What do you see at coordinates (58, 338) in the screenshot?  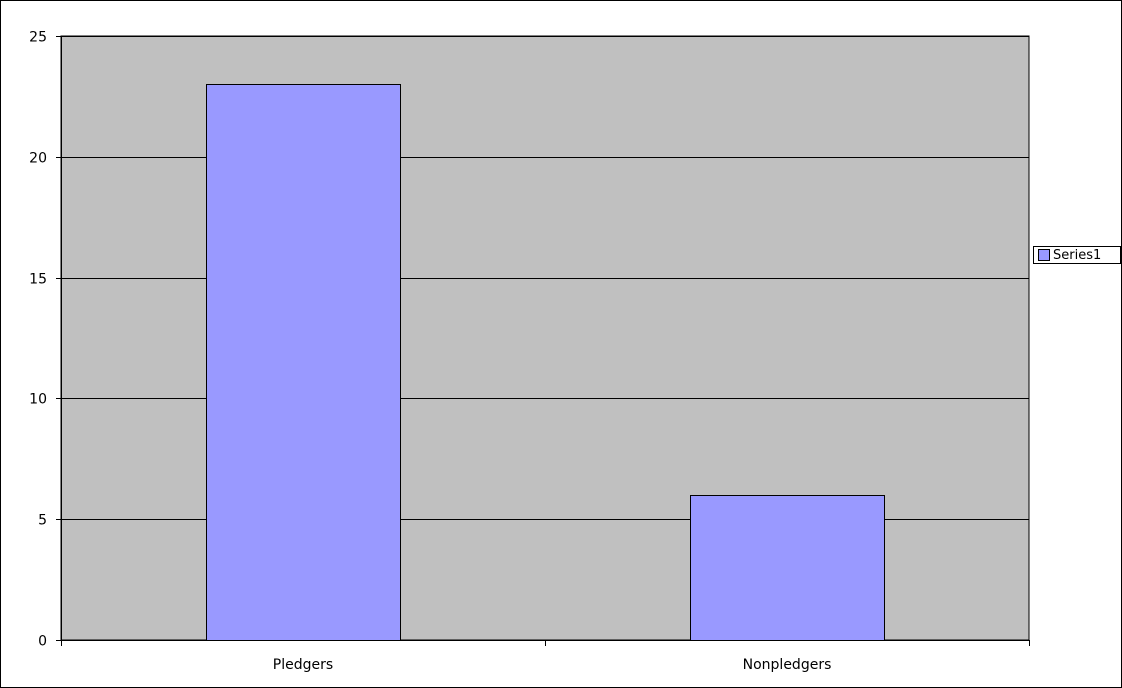 I see `y-axis-ticks` at bounding box center [58, 338].